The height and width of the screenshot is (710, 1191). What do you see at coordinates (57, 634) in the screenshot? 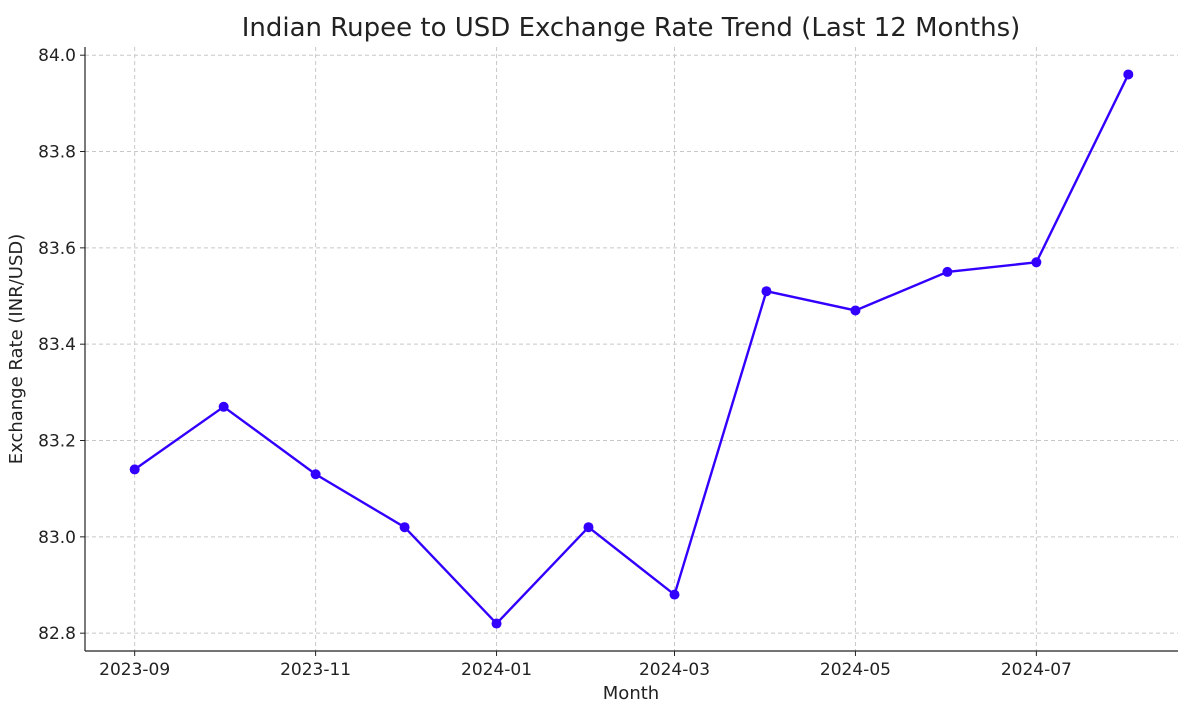
I see `y-tick-label: 82.8` at bounding box center [57, 634].